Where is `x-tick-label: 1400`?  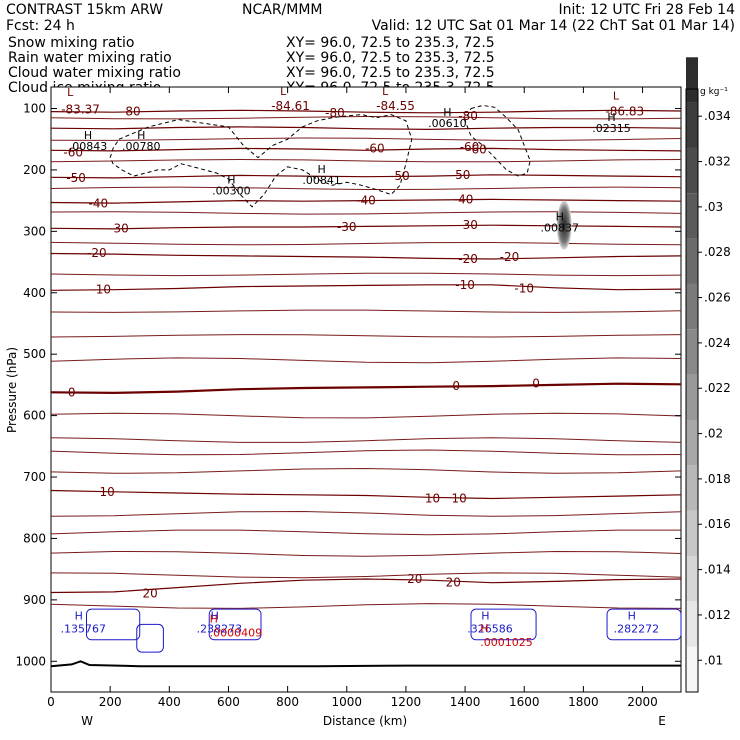 x-tick-label: 1400 is located at coordinates (465, 702).